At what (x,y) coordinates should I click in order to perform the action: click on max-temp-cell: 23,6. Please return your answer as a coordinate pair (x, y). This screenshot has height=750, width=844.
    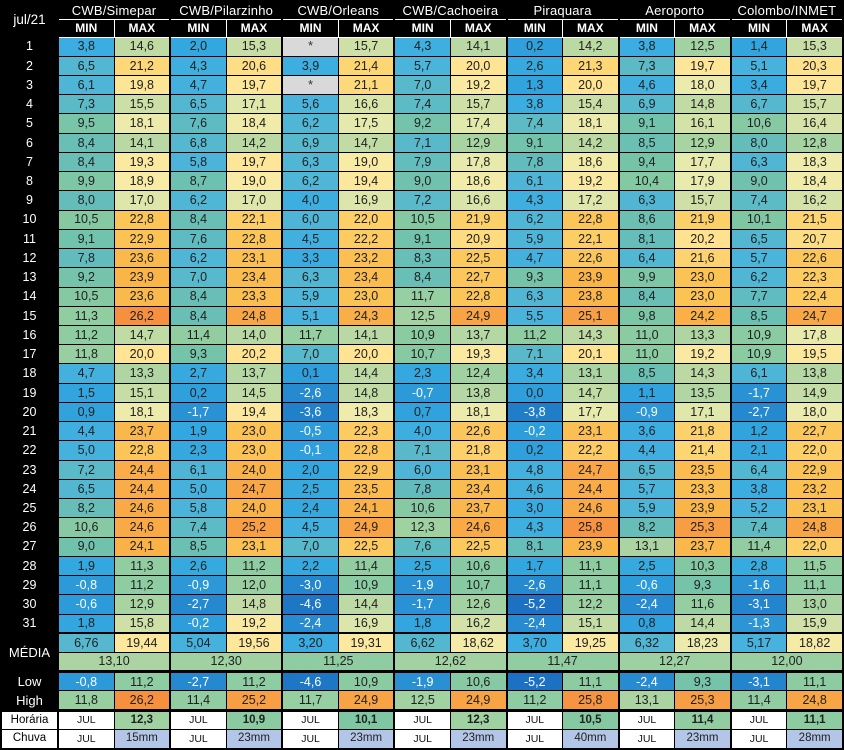
    Looking at the image, I should click on (142, 258).